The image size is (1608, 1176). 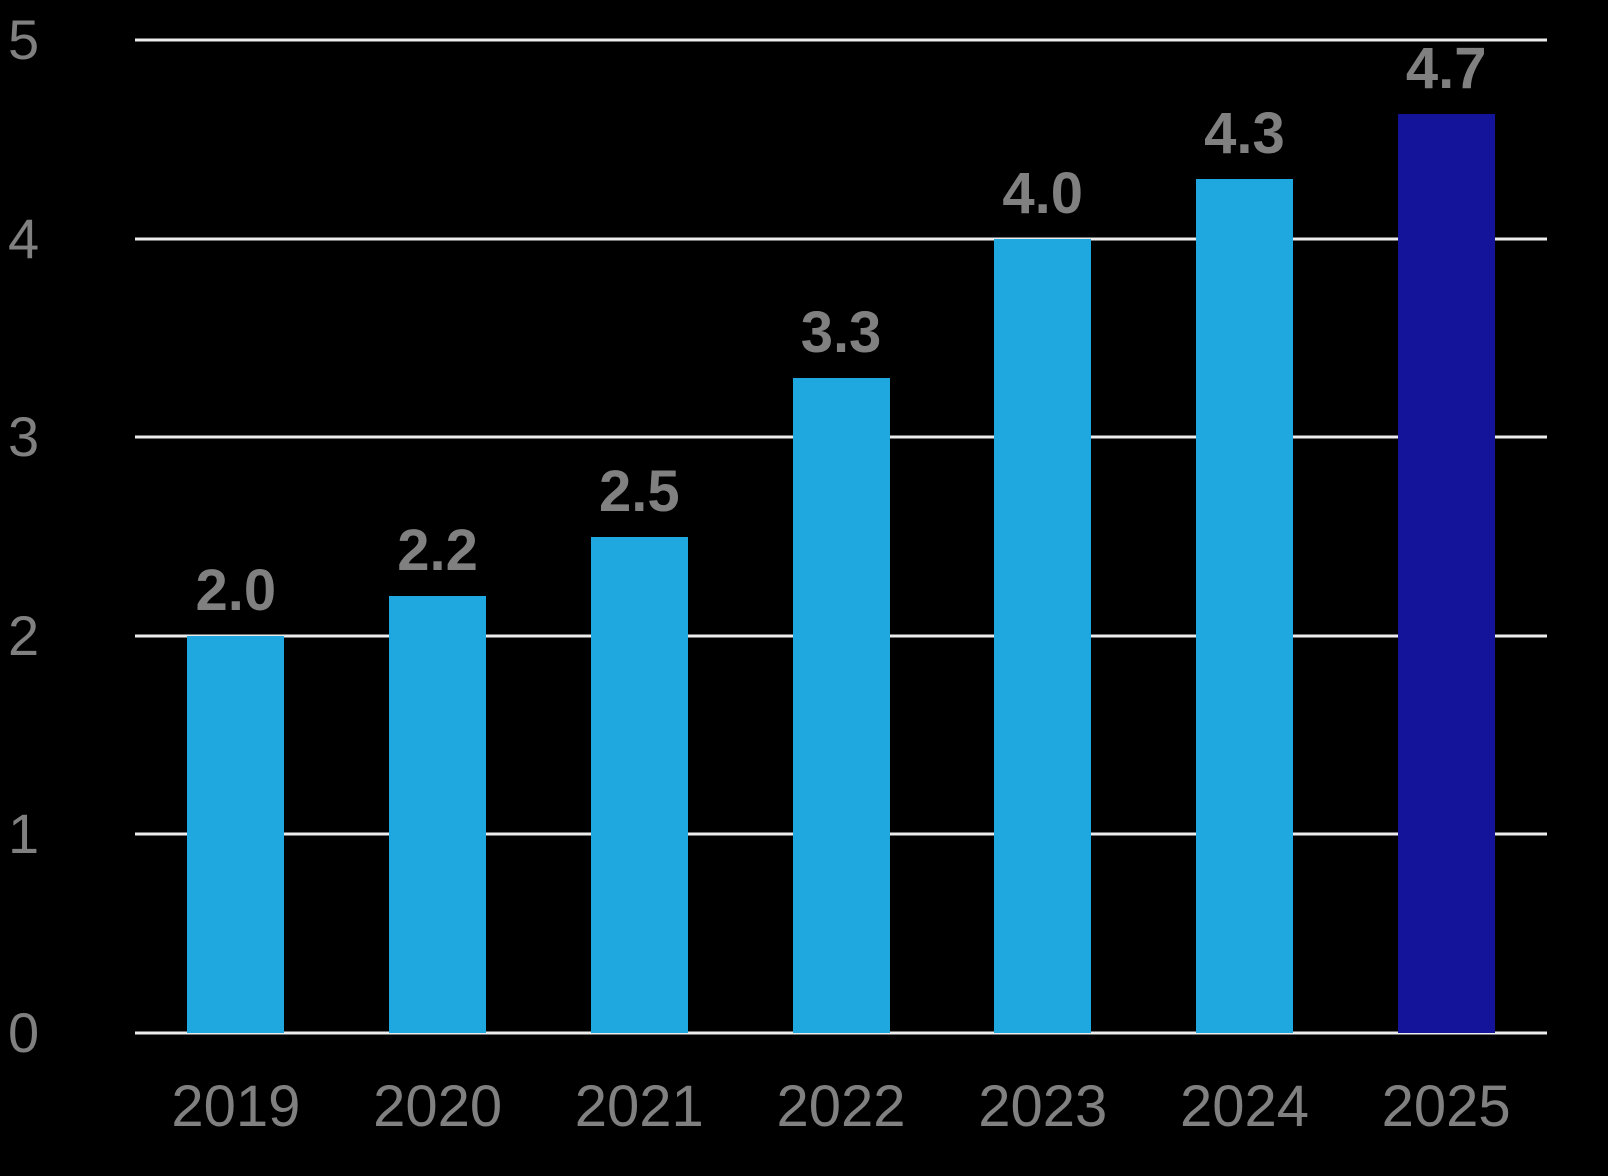 I want to click on bar-group: 2.0, so click(x=236, y=536).